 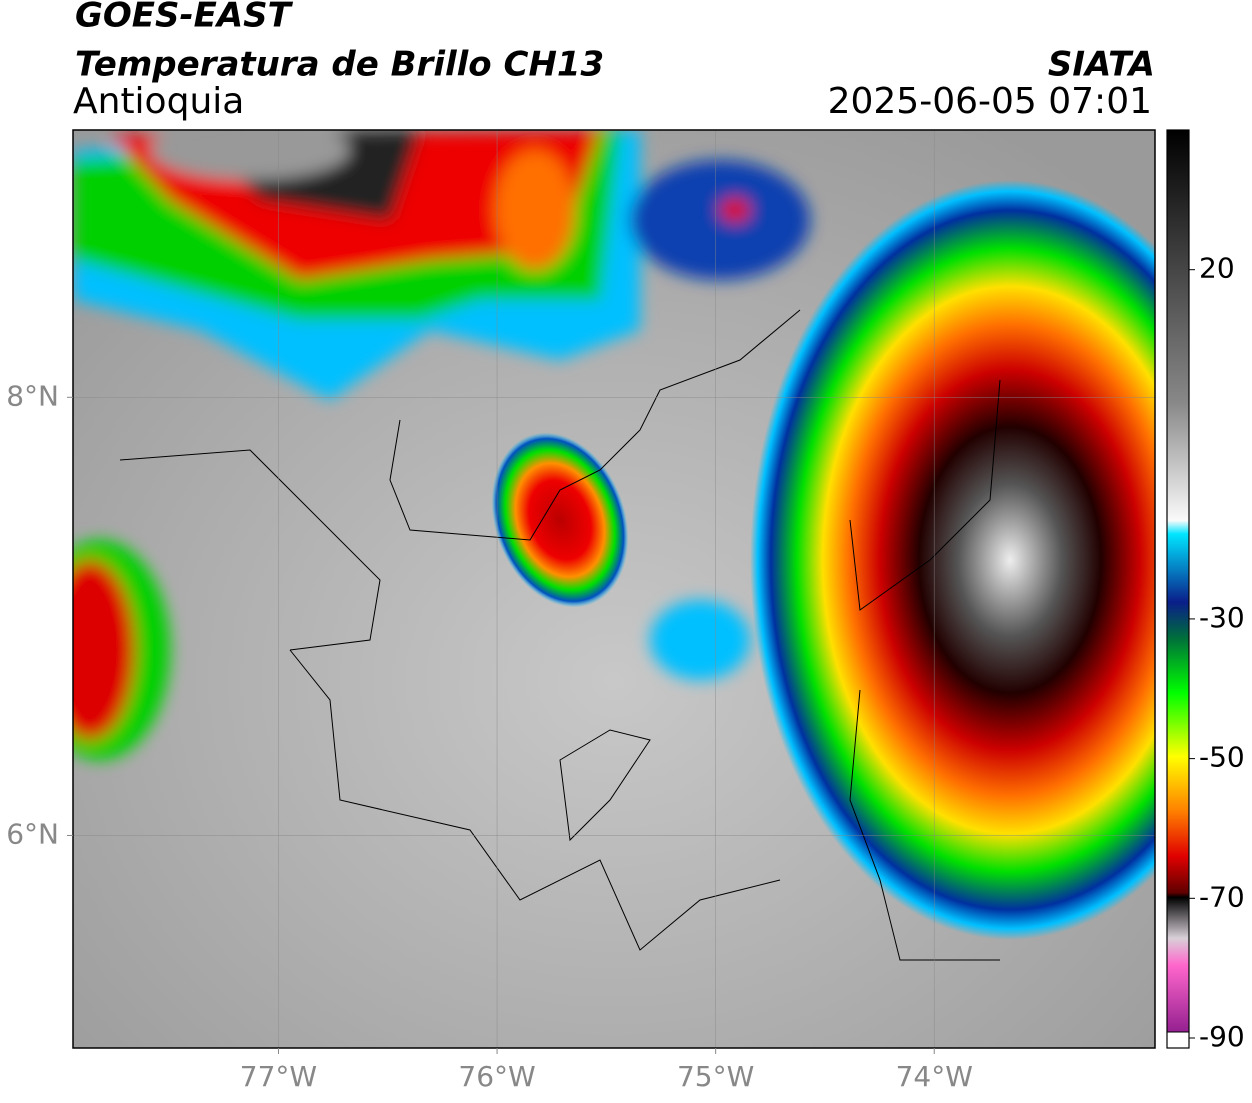 What do you see at coordinates (339, 65) in the screenshot?
I see `subtitle: Temperatura de Brillo CH13` at bounding box center [339, 65].